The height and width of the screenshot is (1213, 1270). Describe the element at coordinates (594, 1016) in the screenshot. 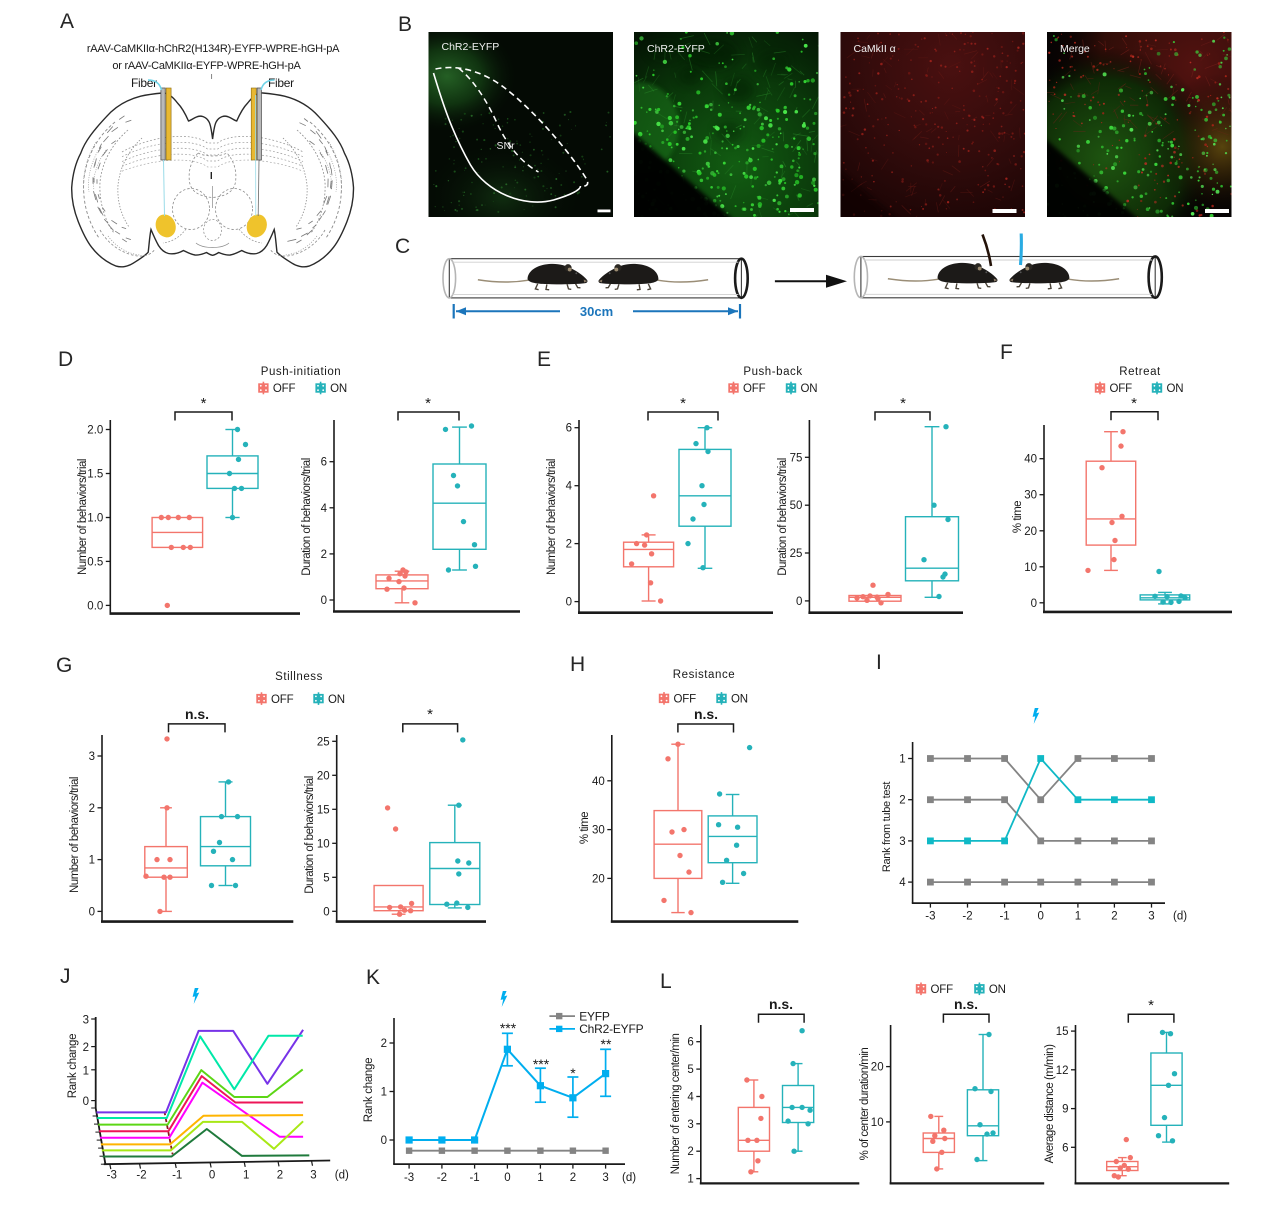

I see `svg-text: EYFP` at that location.